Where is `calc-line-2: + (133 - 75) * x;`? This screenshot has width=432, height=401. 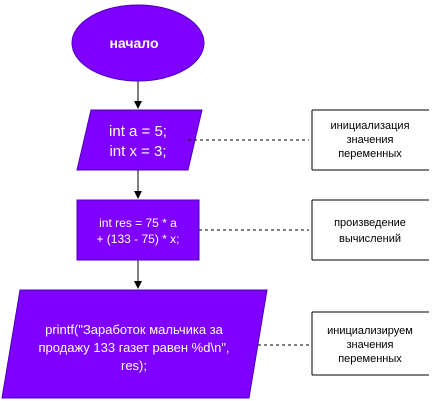
calc-line-2: + (133 - 75) * x; is located at coordinates (137, 239).